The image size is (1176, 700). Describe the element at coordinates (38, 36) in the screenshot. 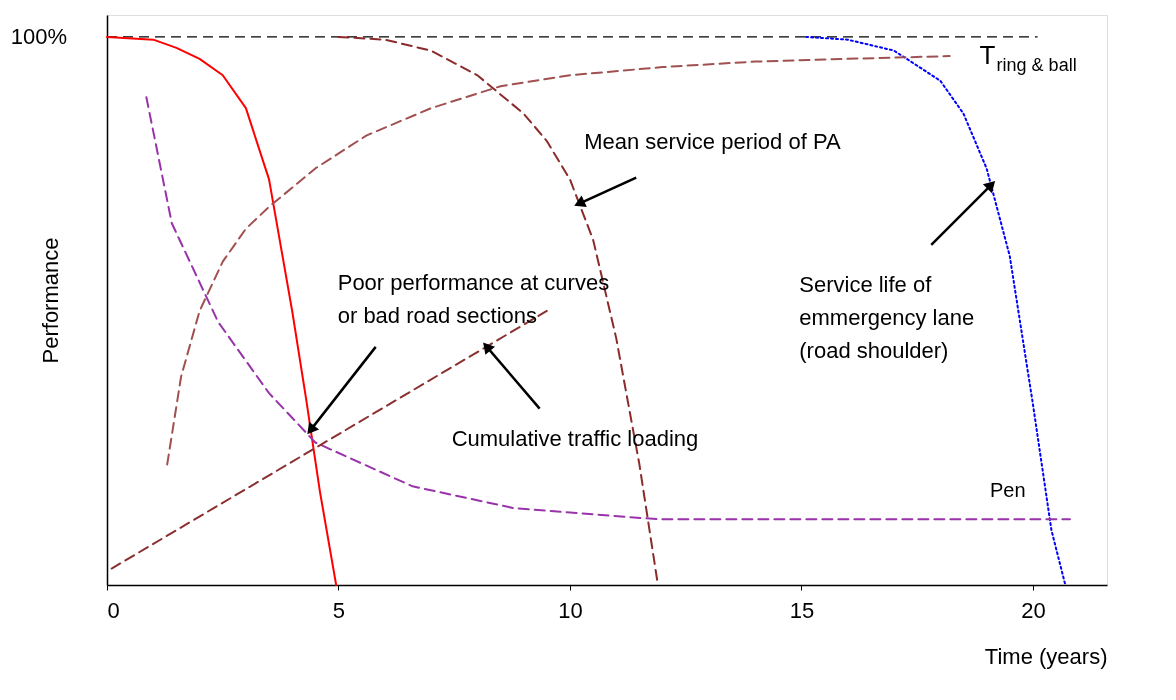

I see `ref-line-label: 100%` at that location.